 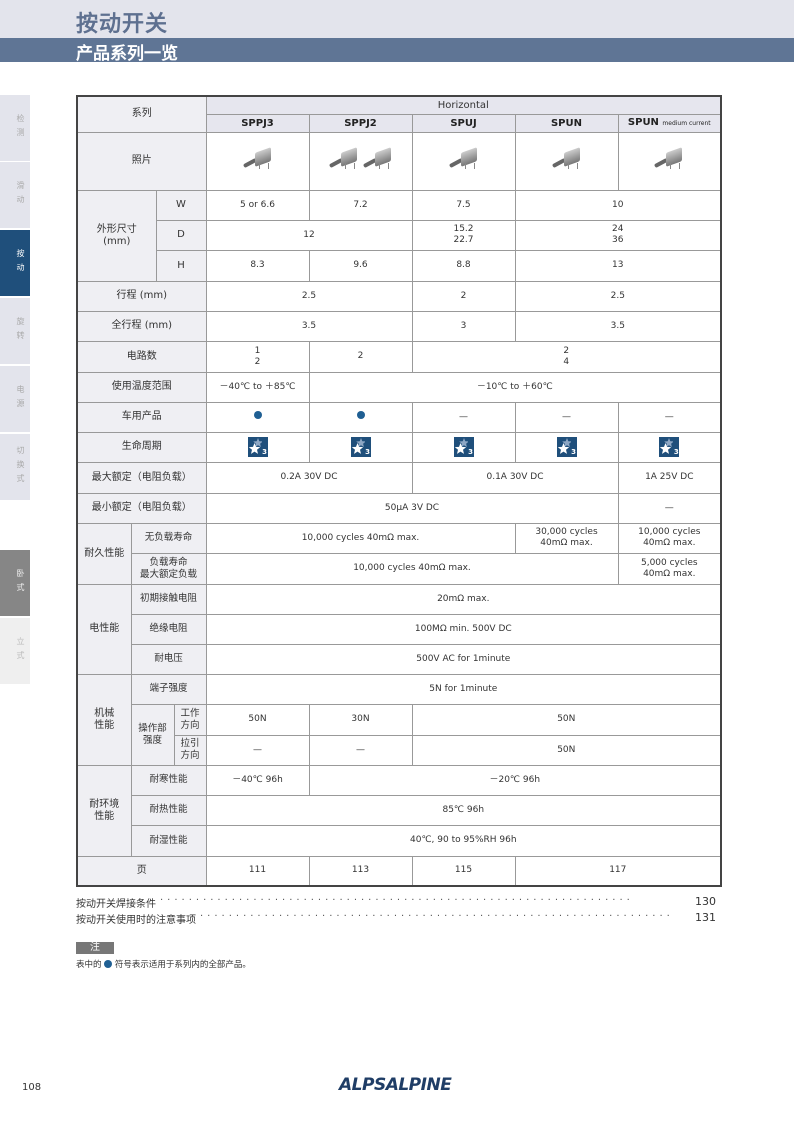 I want to click on H-value: 13, so click(x=618, y=265).